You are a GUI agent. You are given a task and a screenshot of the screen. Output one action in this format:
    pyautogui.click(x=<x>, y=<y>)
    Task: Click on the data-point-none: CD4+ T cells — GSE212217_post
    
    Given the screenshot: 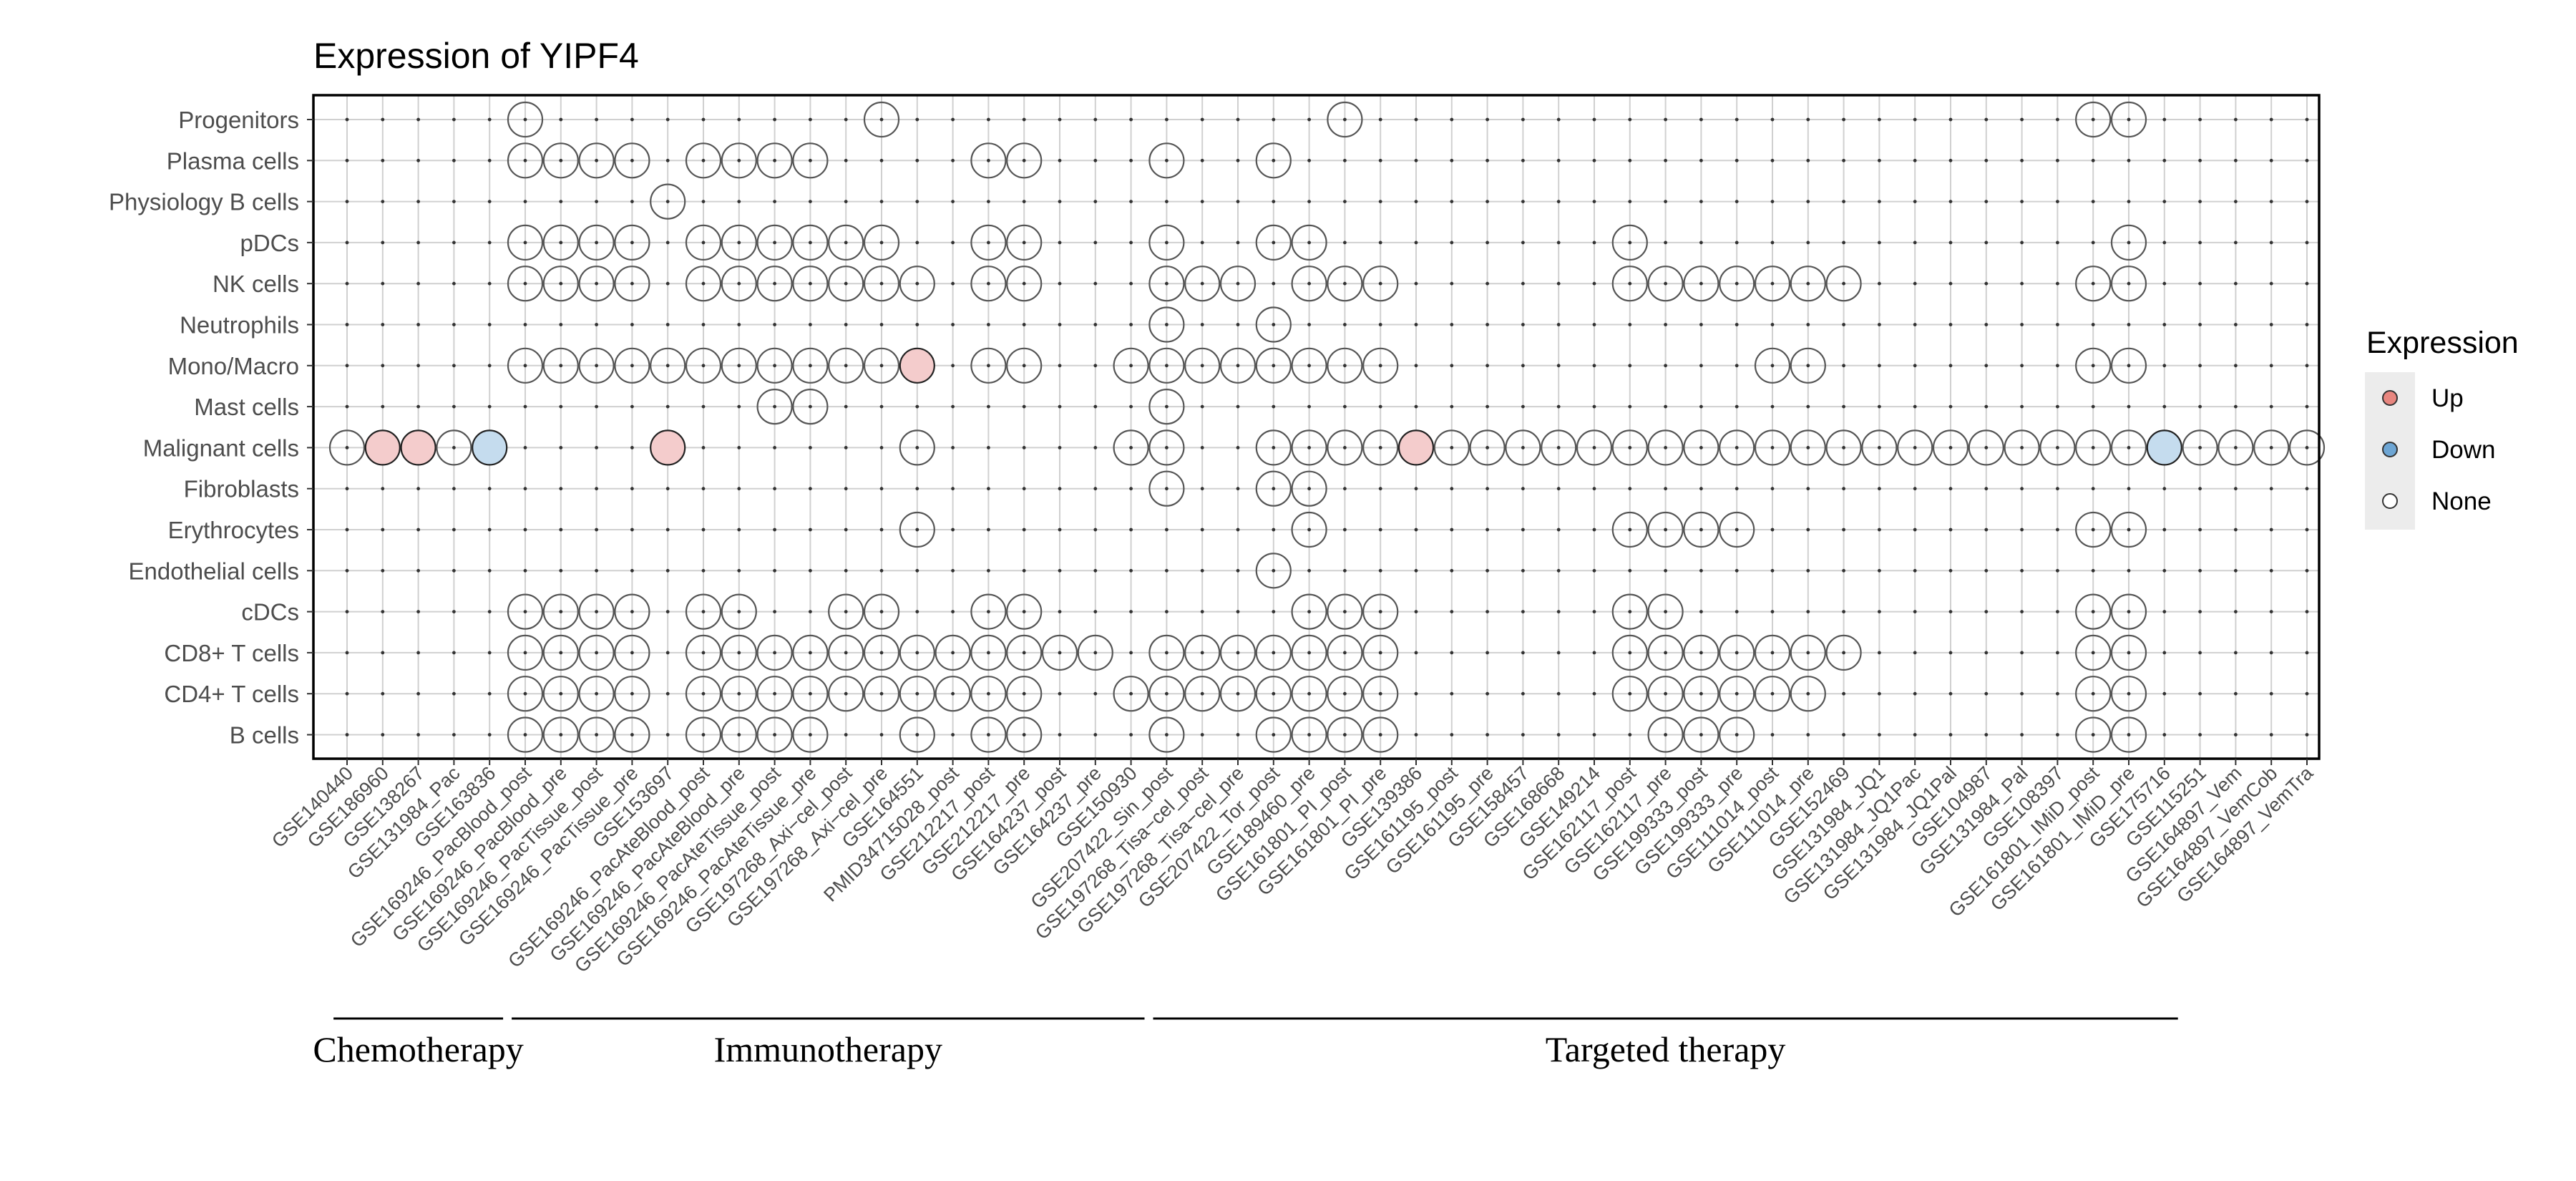 What is the action you would take?
    pyautogui.click(x=988, y=694)
    